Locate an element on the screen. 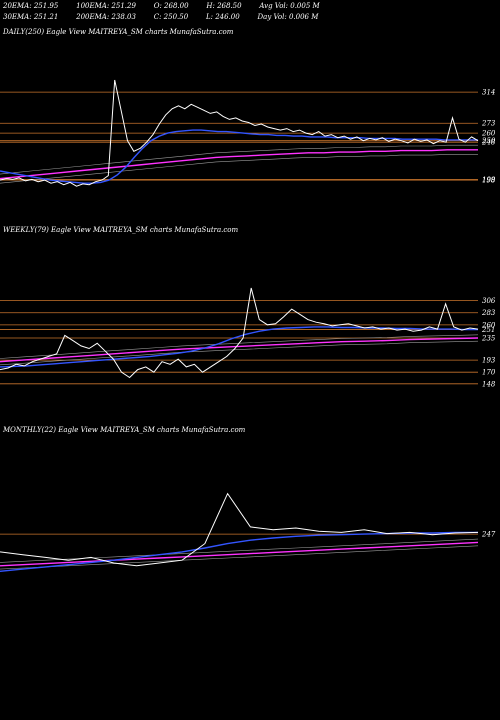  level-label: 198 is located at coordinates (489, 181).